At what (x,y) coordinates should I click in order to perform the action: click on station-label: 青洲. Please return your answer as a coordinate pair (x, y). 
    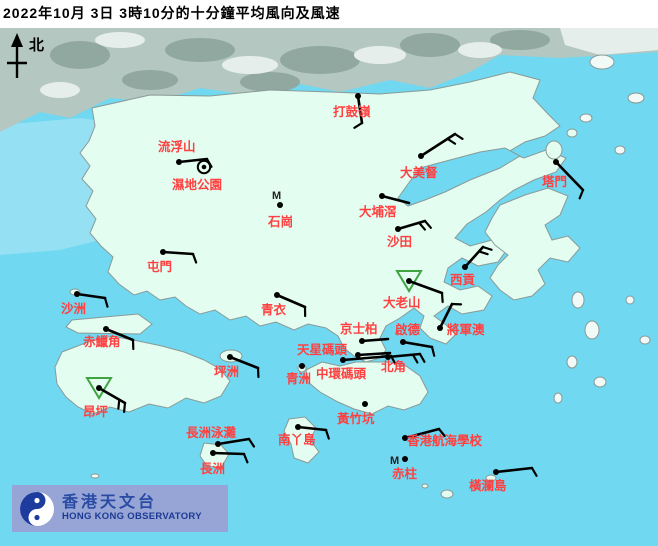
    Looking at the image, I should click on (298, 378).